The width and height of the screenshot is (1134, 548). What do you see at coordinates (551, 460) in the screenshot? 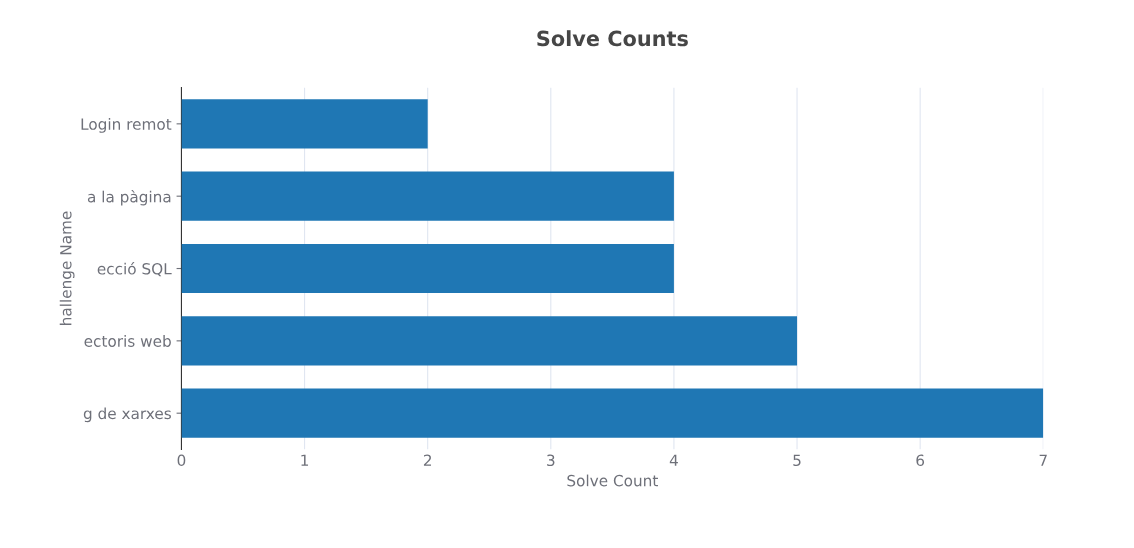
I see `x-tick-label: 3` at bounding box center [551, 460].